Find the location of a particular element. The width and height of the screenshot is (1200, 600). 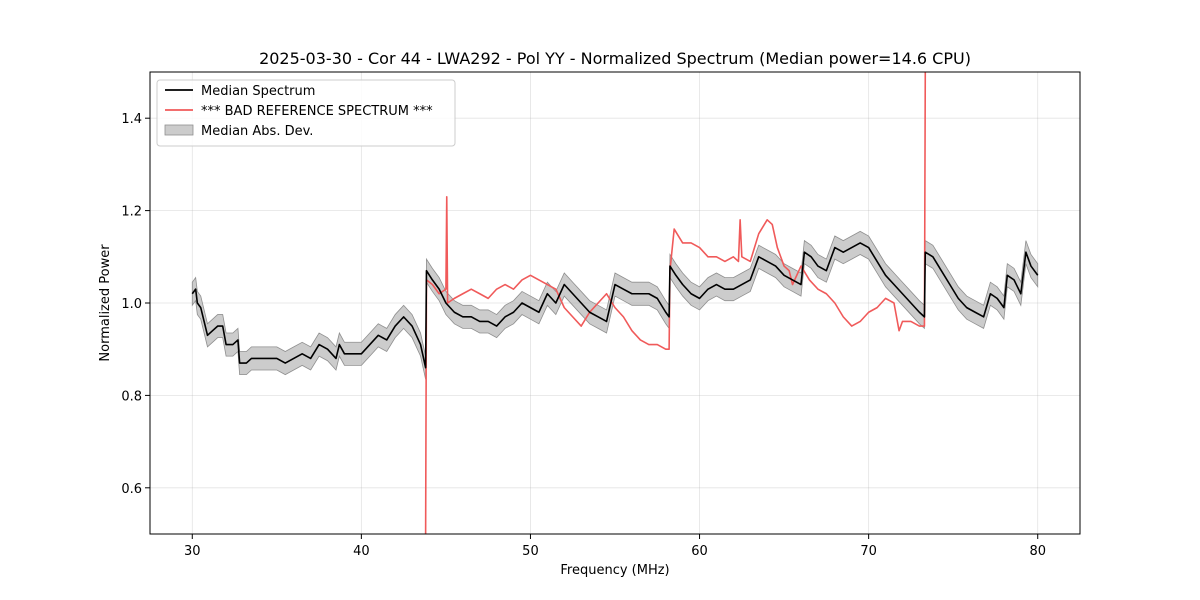

y-axis-label: Normalized Power is located at coordinates (105, 303).